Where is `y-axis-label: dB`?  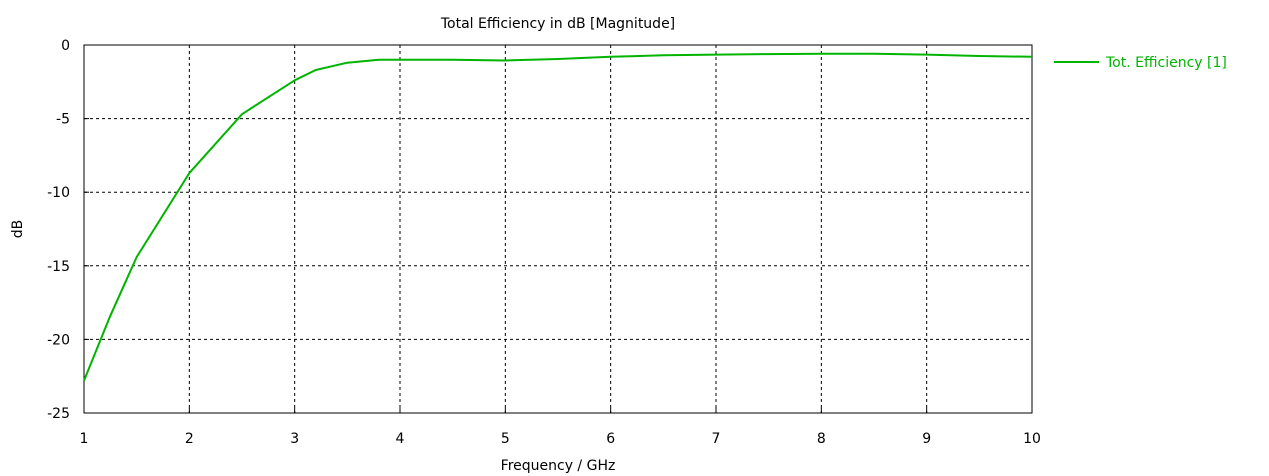 y-axis-label: dB is located at coordinates (18, 229).